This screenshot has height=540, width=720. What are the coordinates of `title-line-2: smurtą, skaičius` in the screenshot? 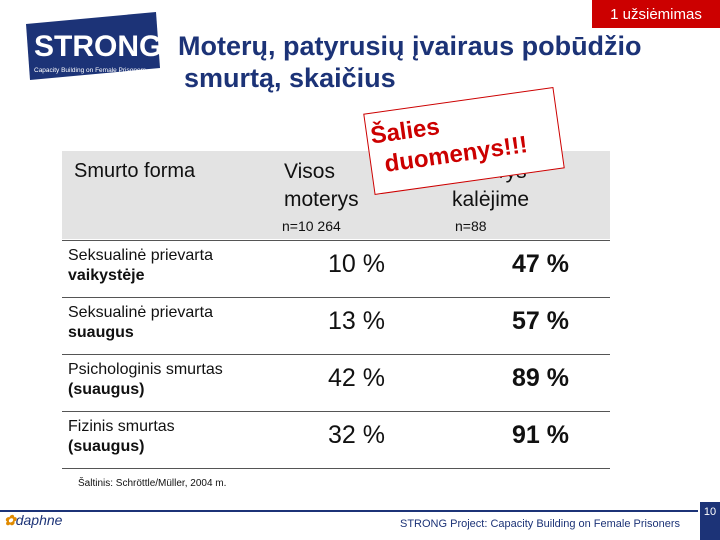 It's located at (290, 78).